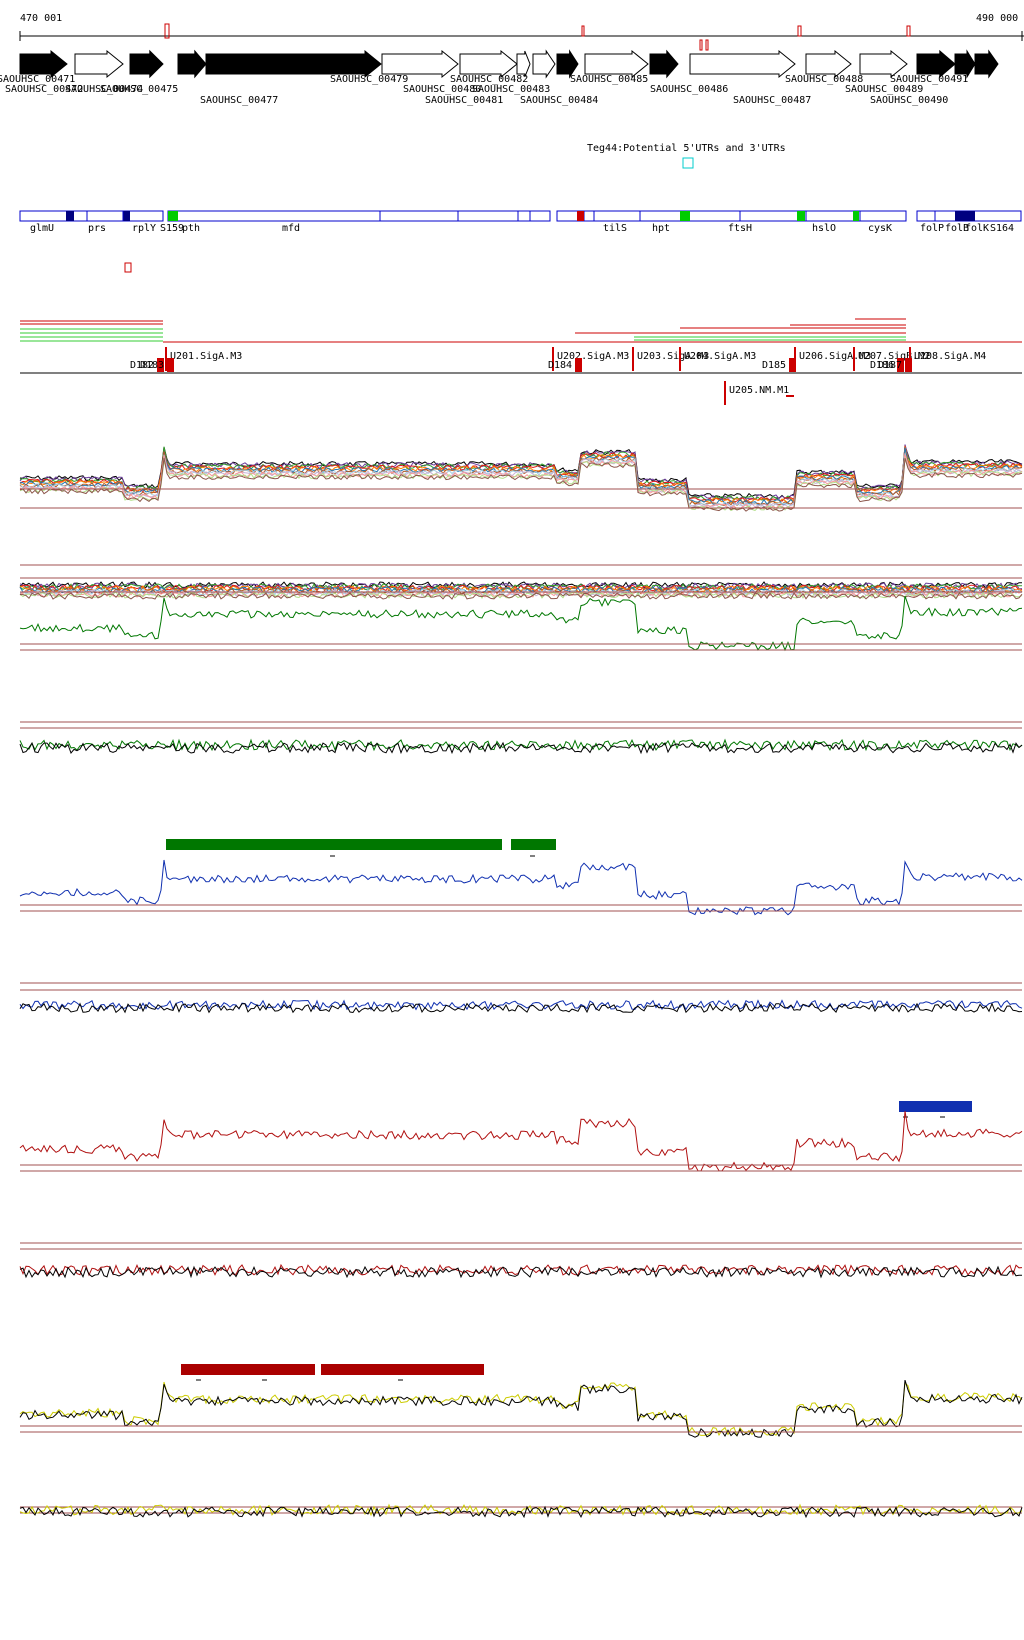 The width and height of the screenshot is (1024, 1640). Describe the element at coordinates (44, 89) in the screenshot. I see `gene-label: SAOUHSC_00472` at that location.